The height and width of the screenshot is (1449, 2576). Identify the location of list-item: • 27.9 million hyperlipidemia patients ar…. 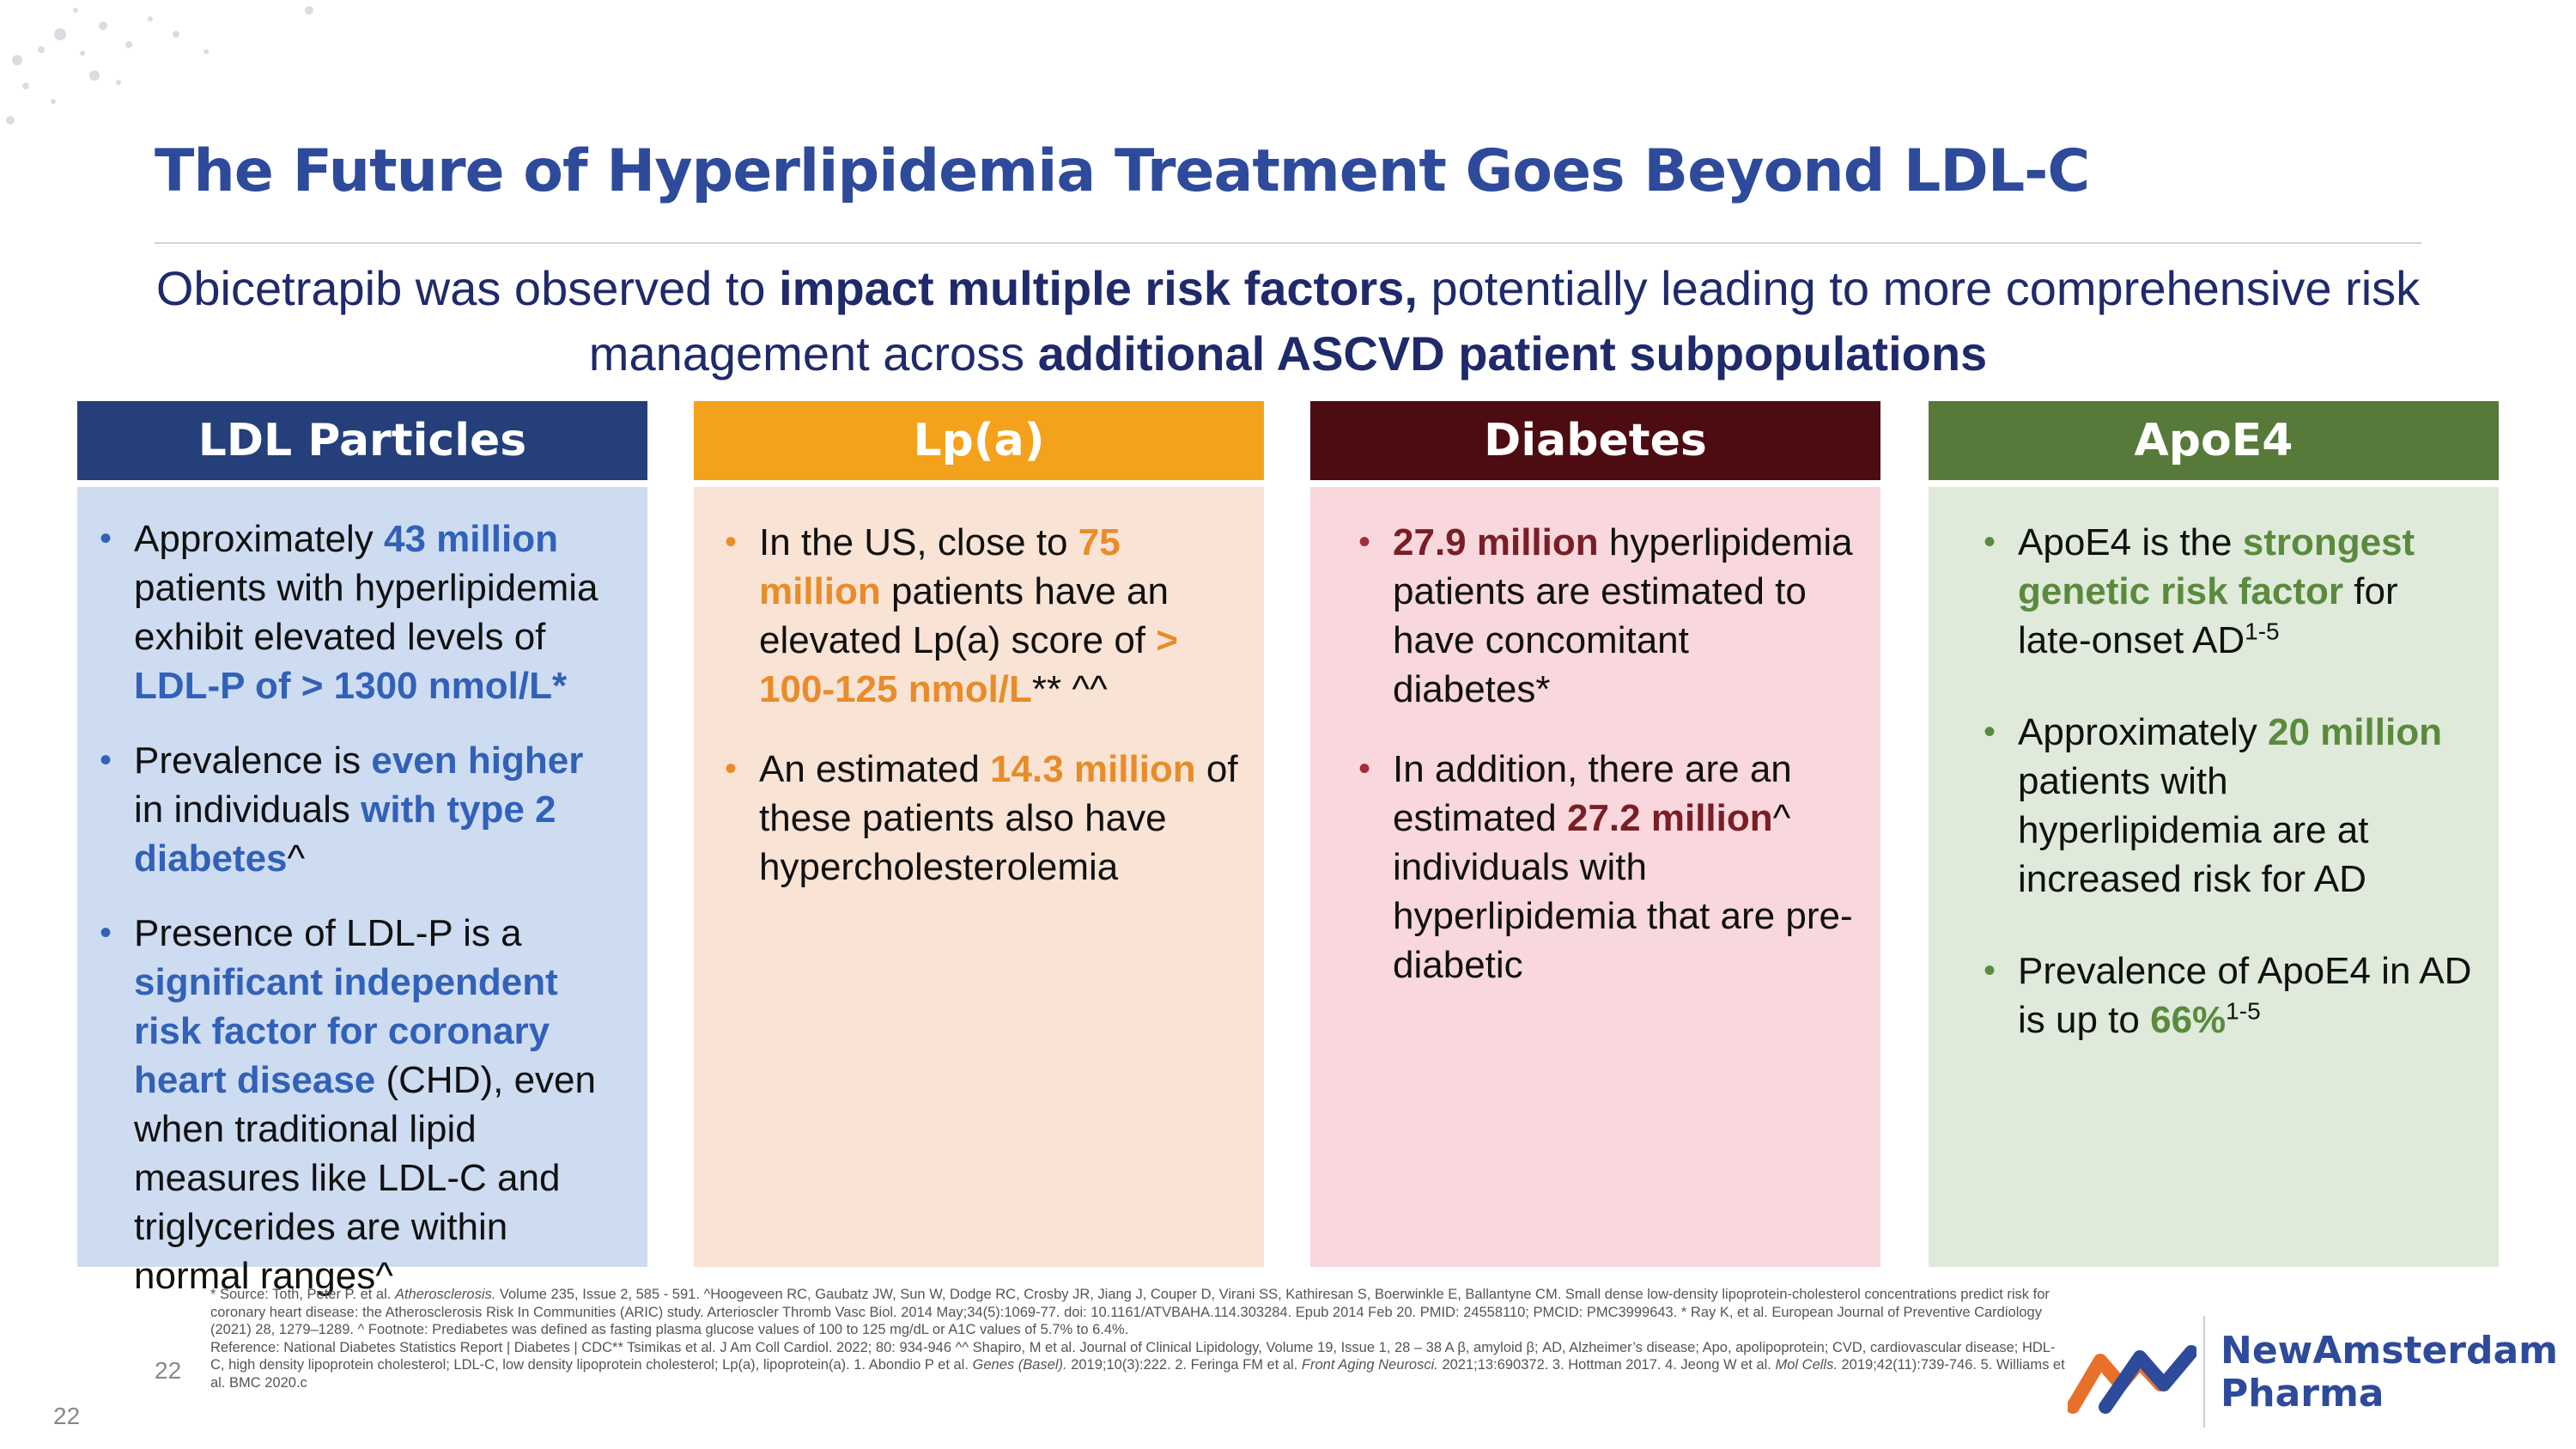
(1606, 616).